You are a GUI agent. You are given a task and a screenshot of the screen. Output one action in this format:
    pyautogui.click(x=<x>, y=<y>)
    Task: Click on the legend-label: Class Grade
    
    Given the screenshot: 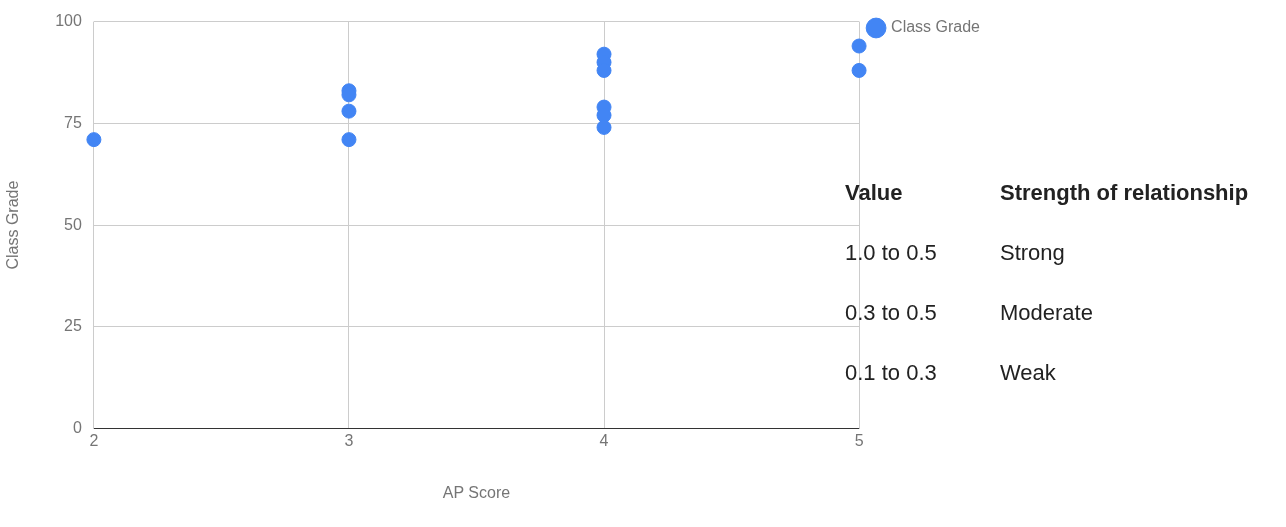 What is the action you would take?
    pyautogui.click(x=936, y=27)
    